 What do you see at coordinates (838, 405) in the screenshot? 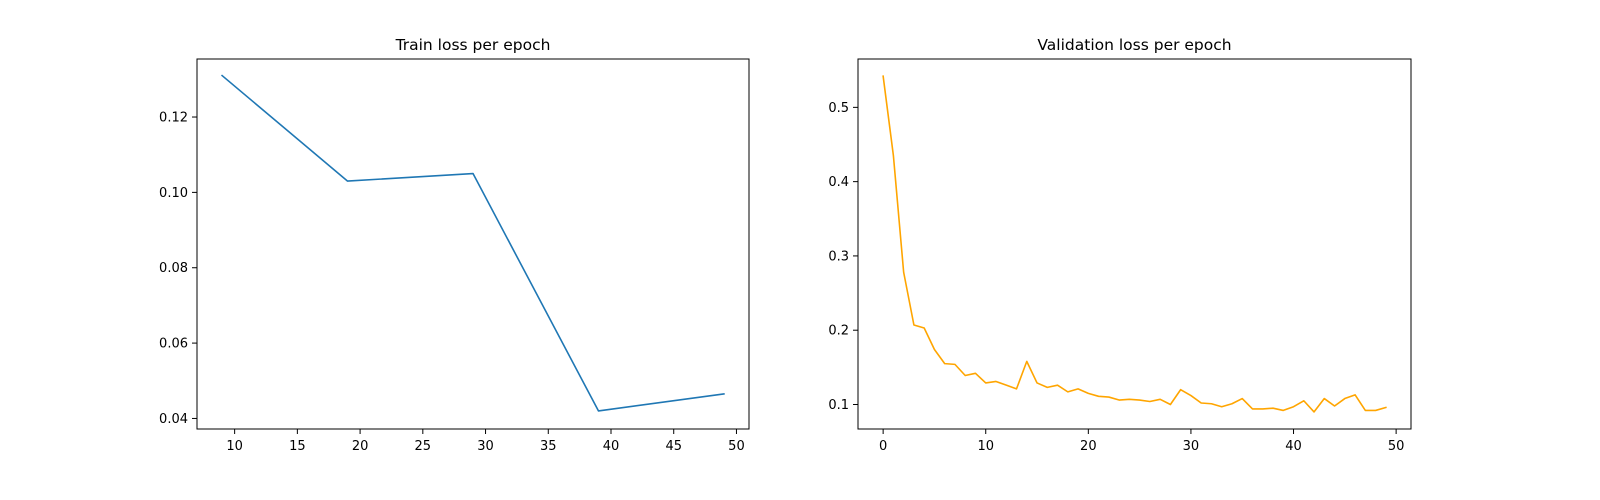
I see `validation-loss-y-tick-label: 0.1` at bounding box center [838, 405].